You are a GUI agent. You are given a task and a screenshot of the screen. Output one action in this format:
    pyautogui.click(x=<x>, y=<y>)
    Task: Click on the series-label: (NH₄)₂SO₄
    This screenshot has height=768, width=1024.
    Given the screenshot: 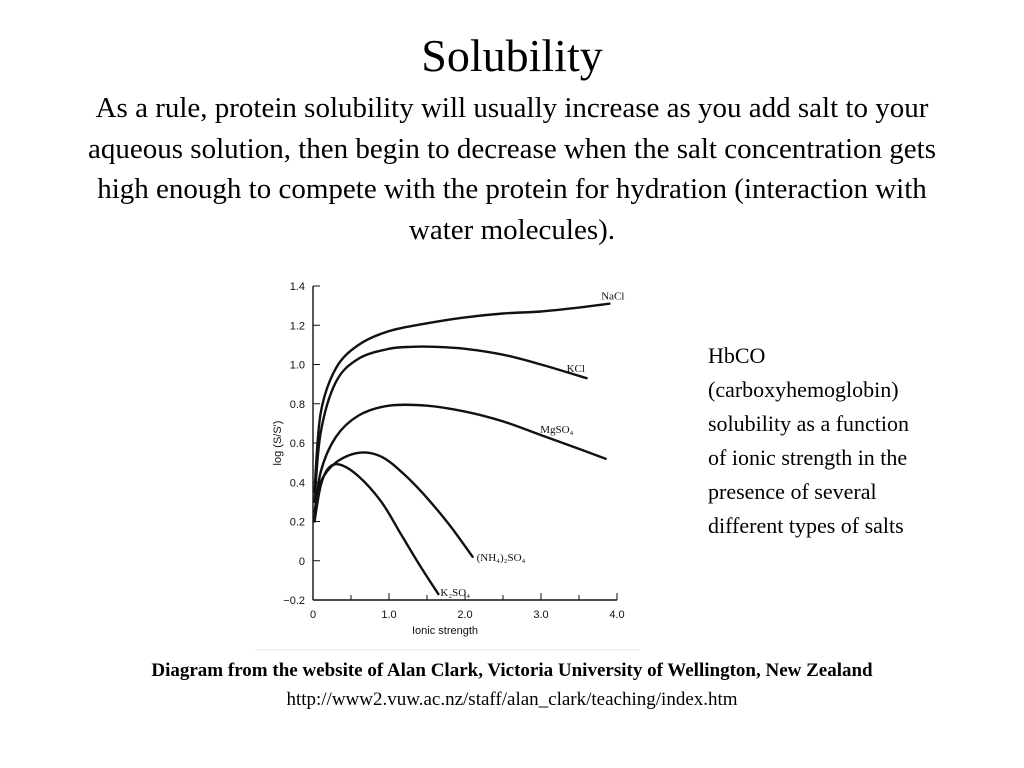 What is the action you would take?
    pyautogui.click(x=501, y=558)
    